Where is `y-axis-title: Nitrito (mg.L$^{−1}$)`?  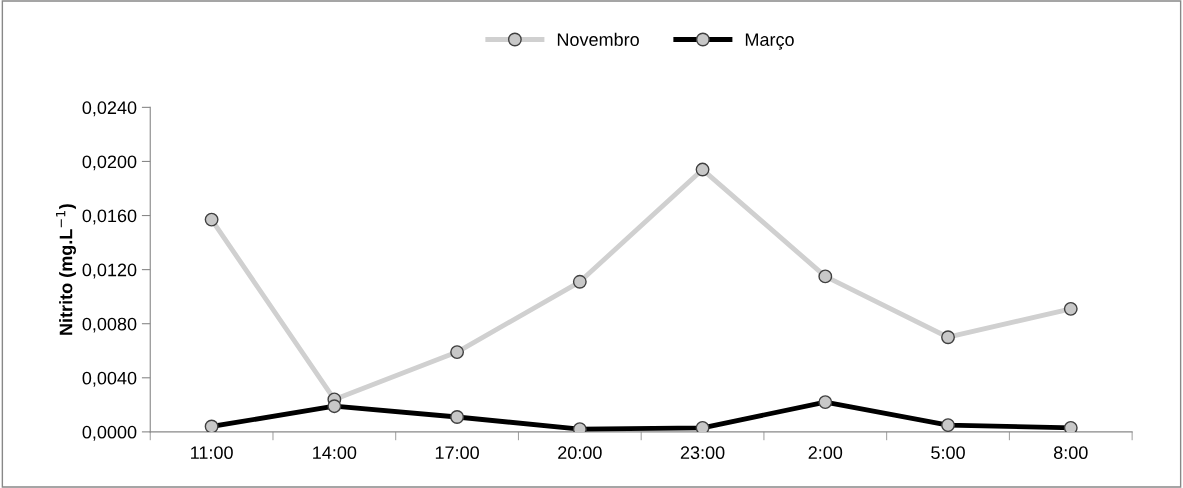
y-axis-title: Nitrito (mg.L$^{−1}$) is located at coordinates (66, 269).